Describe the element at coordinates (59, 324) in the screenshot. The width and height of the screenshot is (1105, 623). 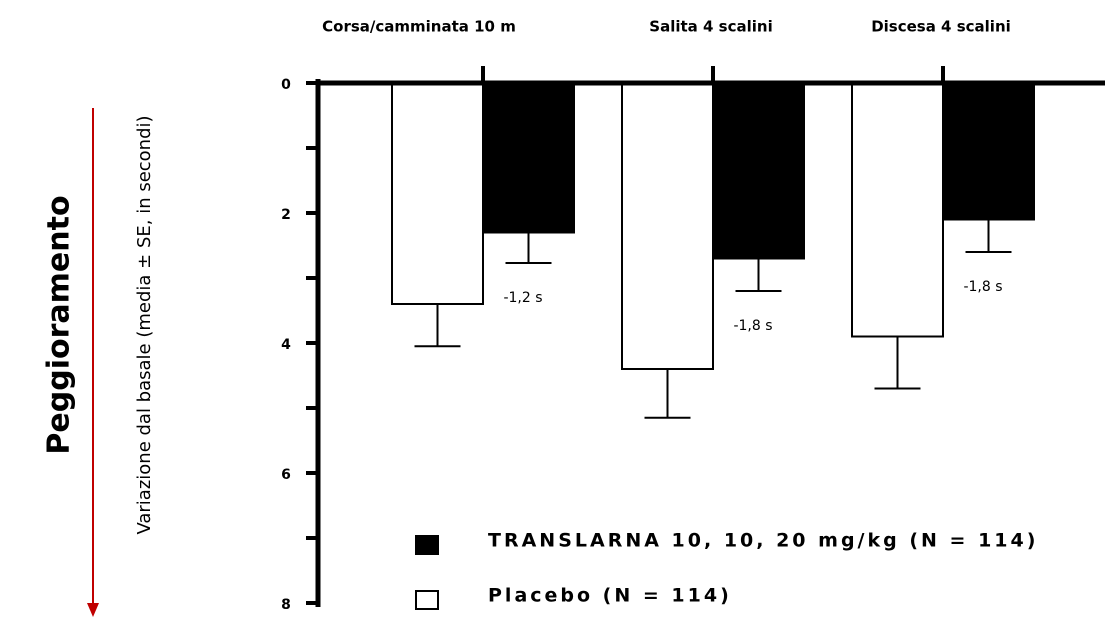
I see `side-label: Peggioramento` at that location.